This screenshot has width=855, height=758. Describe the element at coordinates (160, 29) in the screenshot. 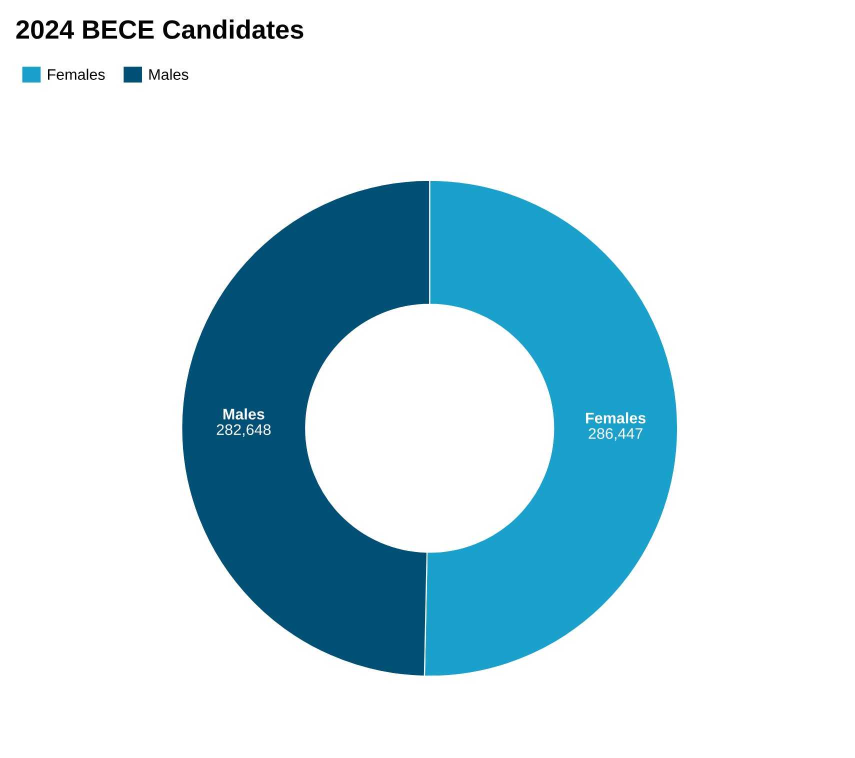

I see `chart-title: 2024 BECE Candidates` at that location.